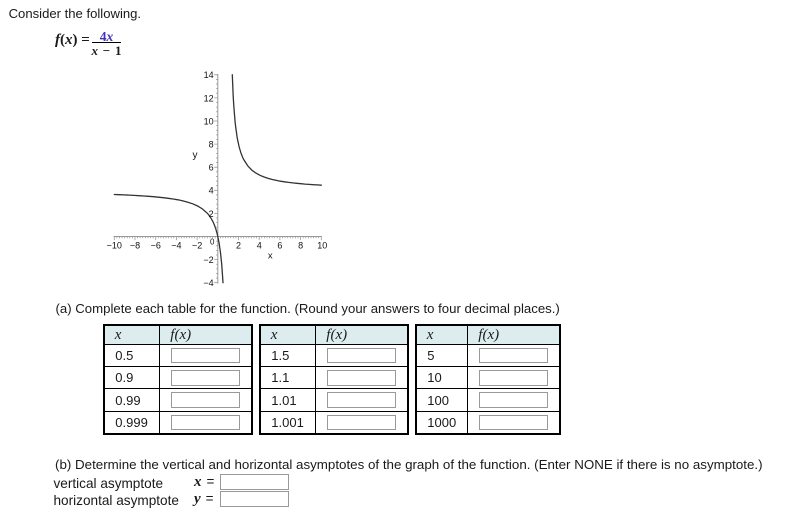 The width and height of the screenshot is (796, 524). What do you see at coordinates (156, 245) in the screenshot?
I see `svg-text: −6` at bounding box center [156, 245].